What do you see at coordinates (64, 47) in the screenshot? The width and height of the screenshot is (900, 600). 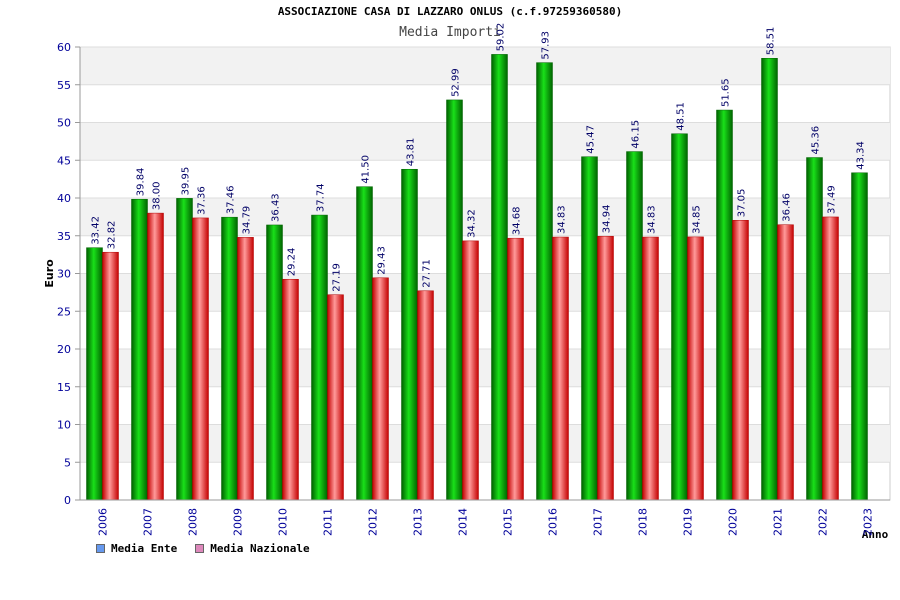 I see `y-tick-label: 60` at bounding box center [64, 47].